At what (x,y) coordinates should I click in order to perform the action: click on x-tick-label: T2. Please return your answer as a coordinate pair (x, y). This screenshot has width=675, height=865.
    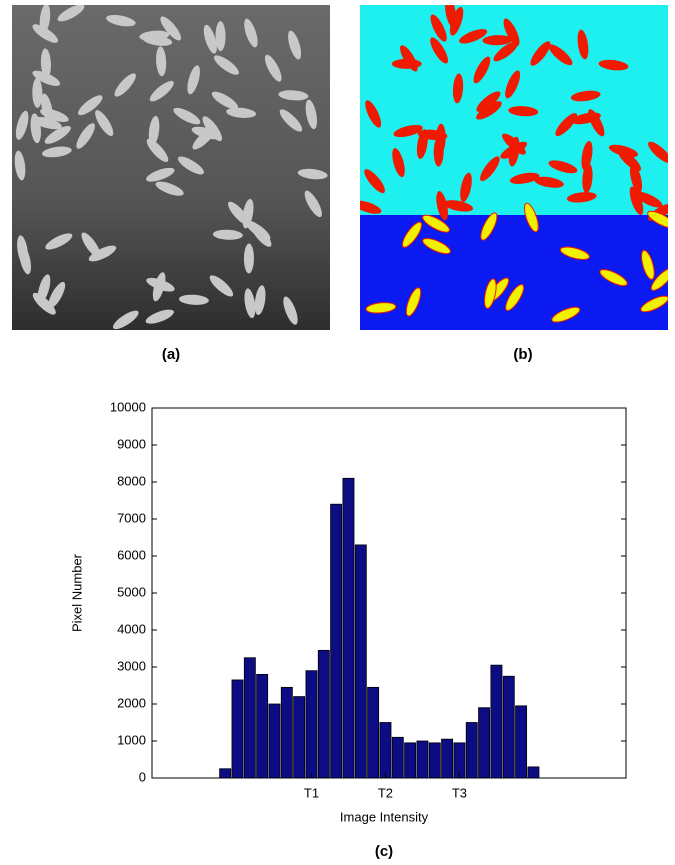
    Looking at the image, I should click on (385, 792).